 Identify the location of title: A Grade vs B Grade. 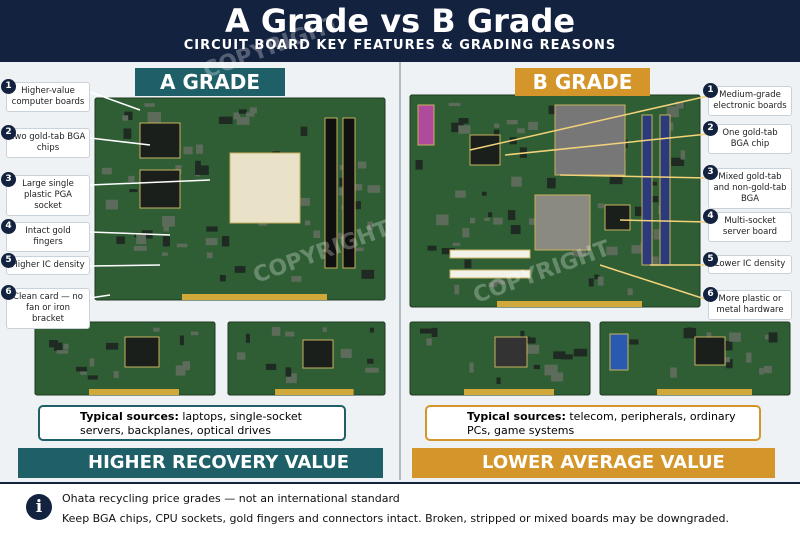
(400, 21).